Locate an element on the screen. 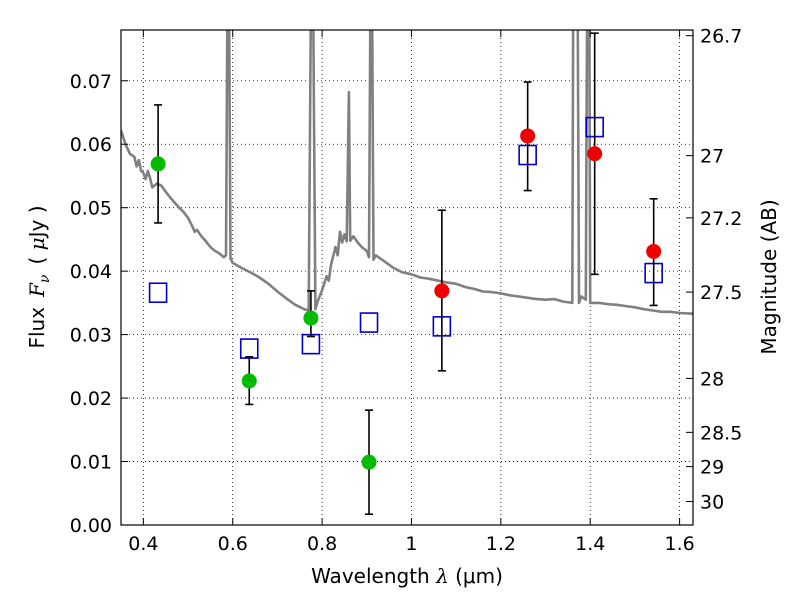 Image resolution: width=800 pixels, height=600 pixels. y-tick-label: 0.03 is located at coordinates (91, 336).